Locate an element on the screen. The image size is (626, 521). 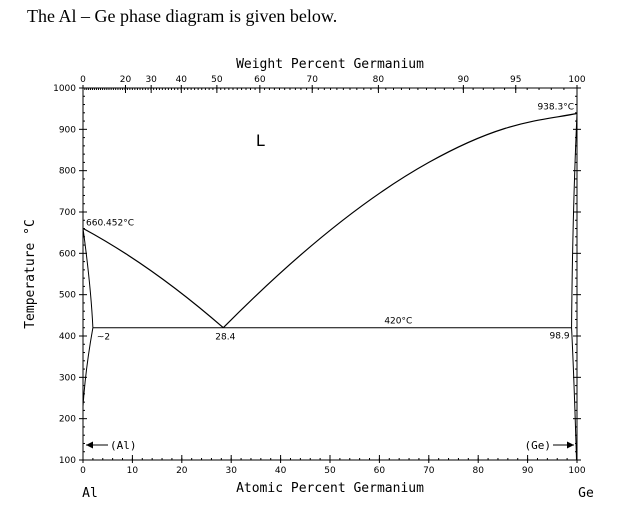
weight-percent-axis: 0 20 30 40 50 60 70 80 90 95 100 is located at coordinates (333, 84).